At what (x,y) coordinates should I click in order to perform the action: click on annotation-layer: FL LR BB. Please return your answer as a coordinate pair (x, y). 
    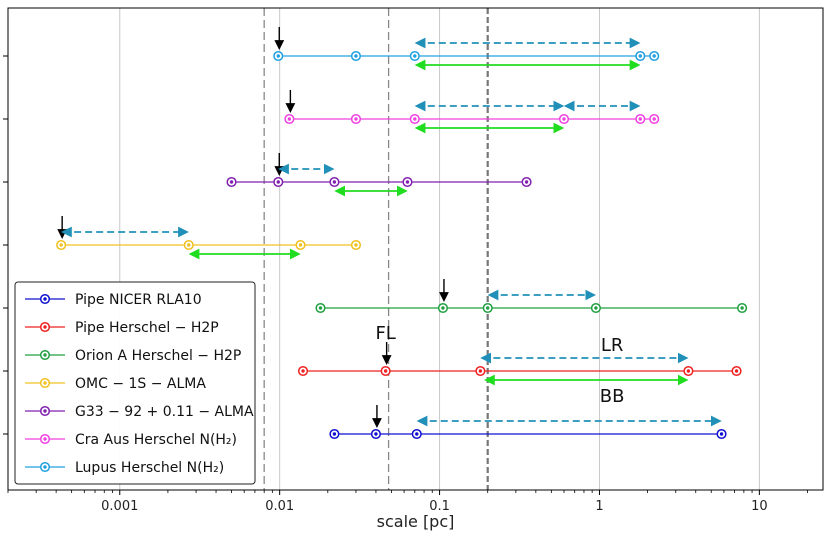
    Looking at the image, I should click on (499, 365).